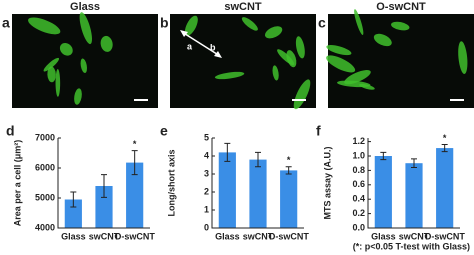 This screenshot has width=474, height=255. What do you see at coordinates (164, 131) in the screenshot?
I see `panel-label: e` at bounding box center [164, 131].